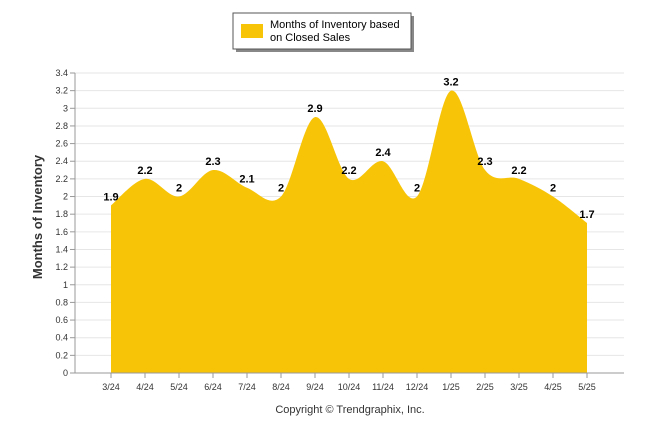 Image resolution: width=646 pixels, height=434 pixels. Describe the element at coordinates (61, 267) in the screenshot. I see `y-tick-label: 1.2` at that location.